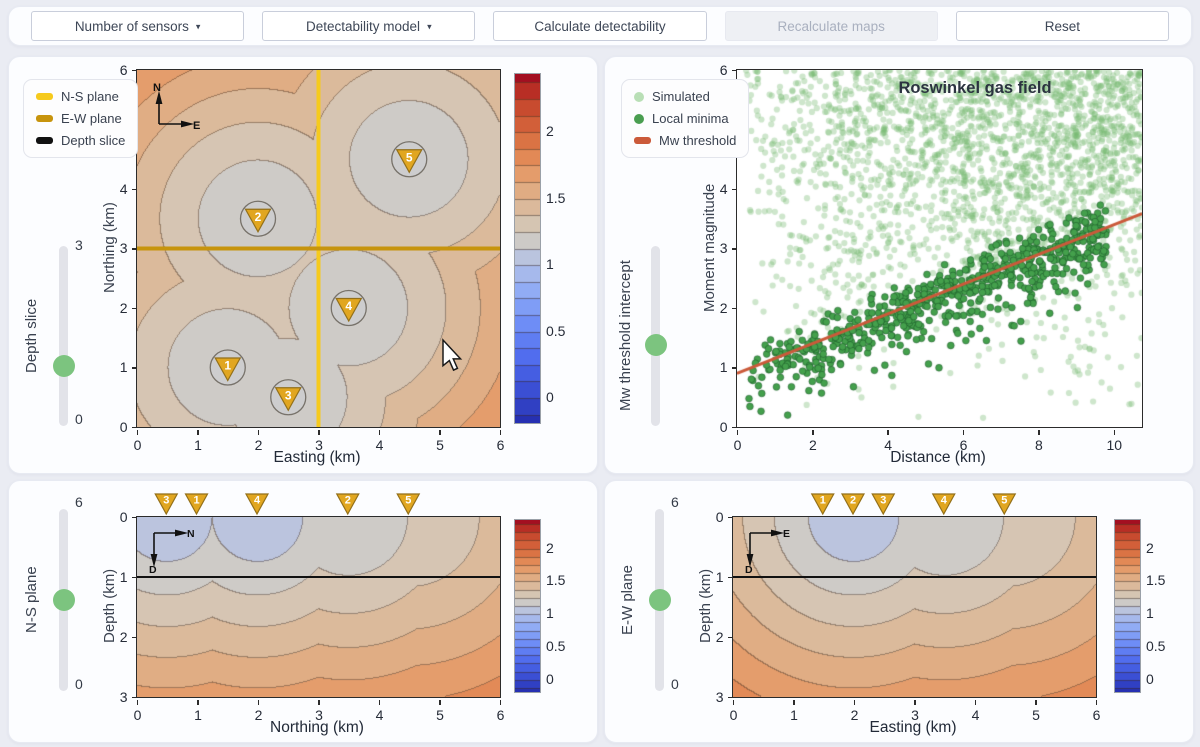 The height and width of the screenshot is (747, 1200). What do you see at coordinates (31, 600) in the screenshot?
I see `ns-plane-slider-label: N-S plane` at bounding box center [31, 600].